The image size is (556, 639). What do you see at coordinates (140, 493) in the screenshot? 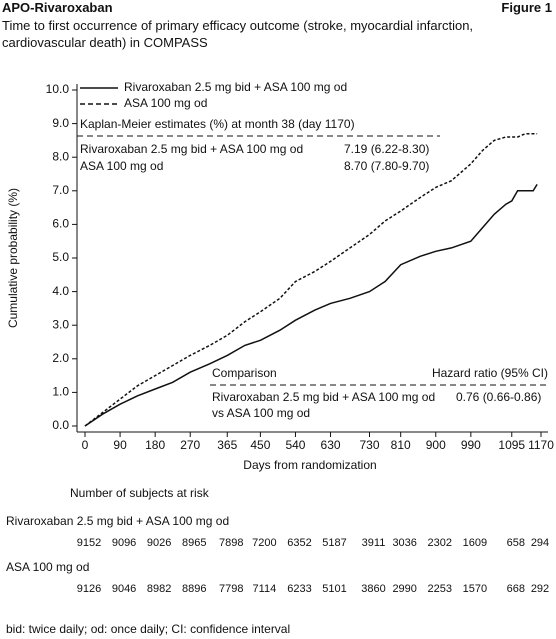
I see `risk-title: Number of subjects at risk` at bounding box center [140, 493].